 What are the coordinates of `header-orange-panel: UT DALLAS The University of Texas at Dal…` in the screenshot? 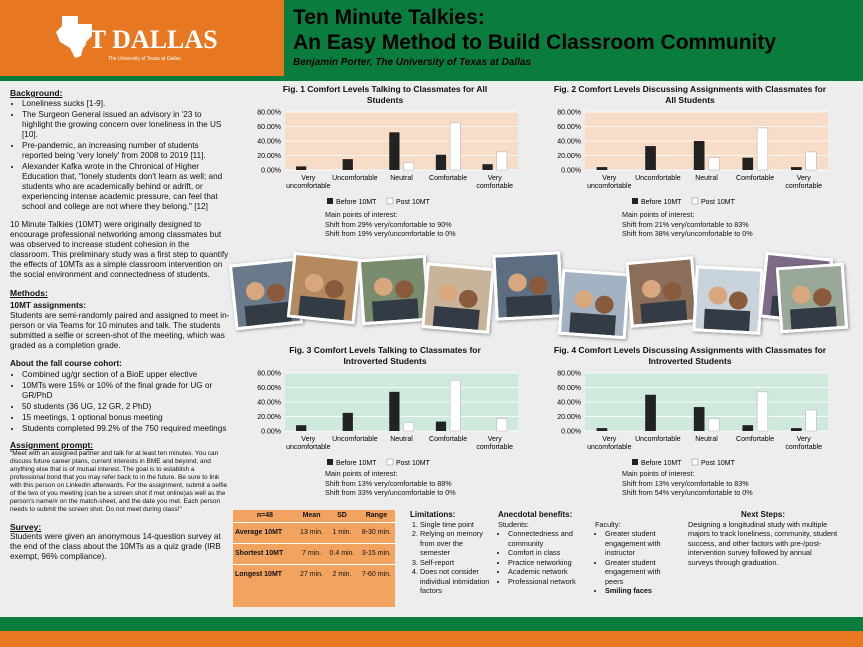 It's located at (142, 38).